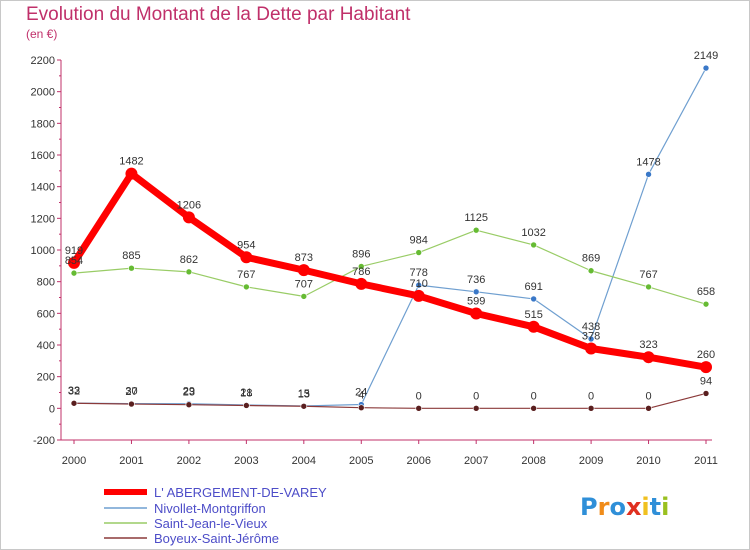  What do you see at coordinates (131, 461) in the screenshot?
I see `x-tick-label: 2001` at bounding box center [131, 461].